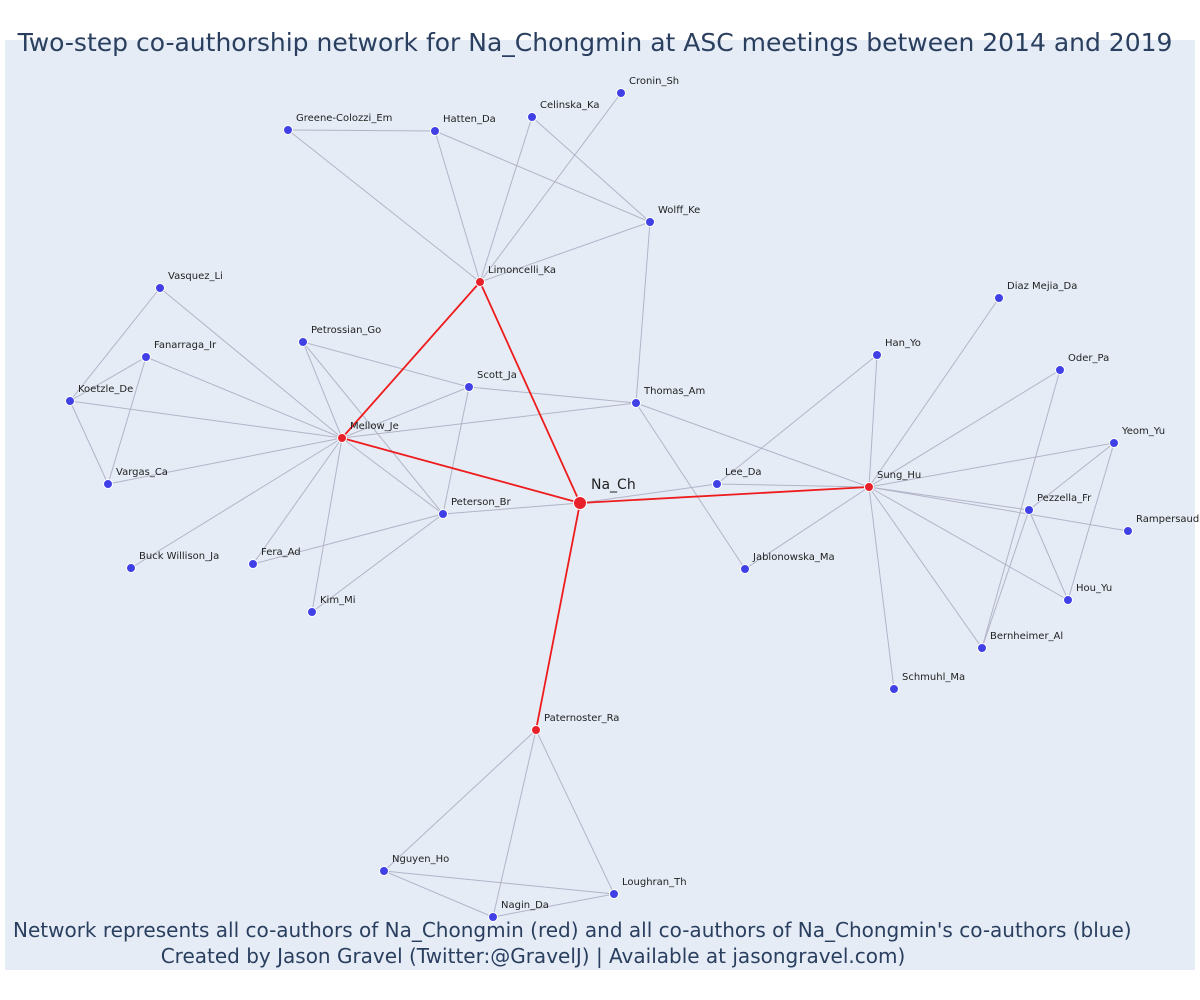 The image size is (1200, 1000). I want to click on edge-sung-hu-pezzella-fr, so click(949, 498).